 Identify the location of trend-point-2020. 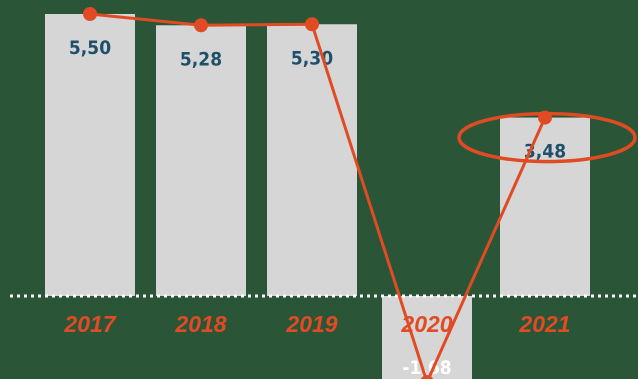
(427, 377).